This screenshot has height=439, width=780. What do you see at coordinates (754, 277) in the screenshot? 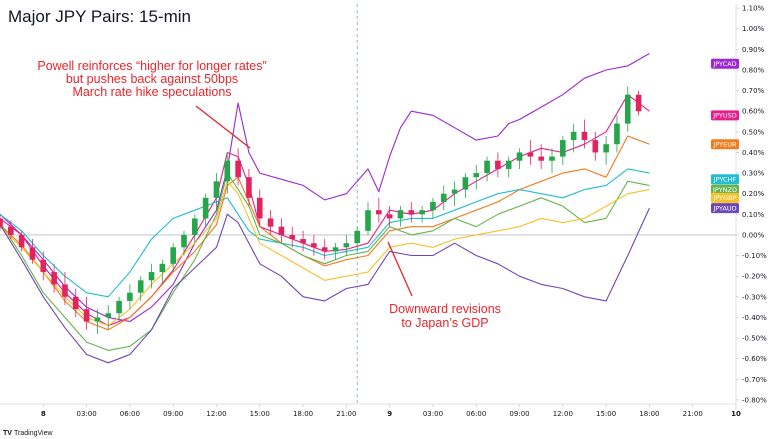
I see `y-tick-label: -0.20%` at bounding box center [754, 277].